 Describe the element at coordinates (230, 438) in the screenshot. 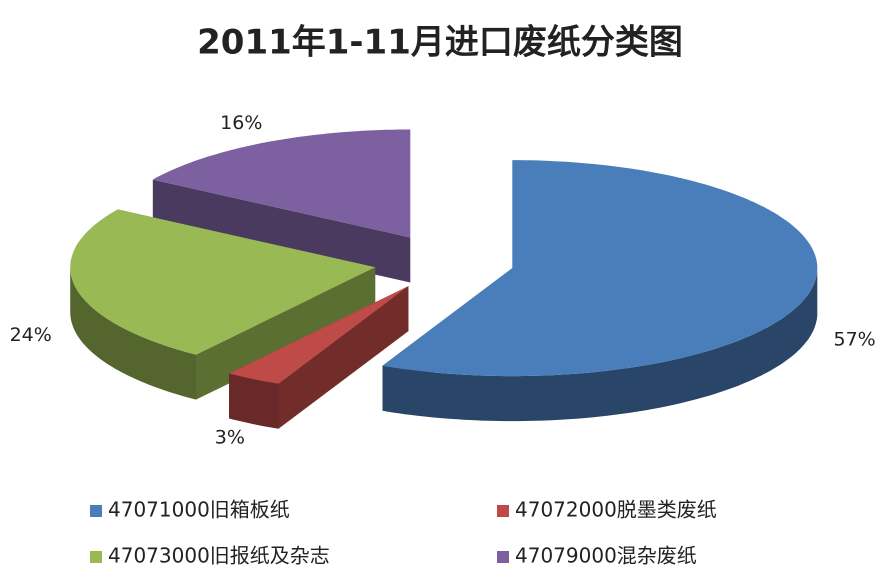

I see `data-label: 3%` at that location.